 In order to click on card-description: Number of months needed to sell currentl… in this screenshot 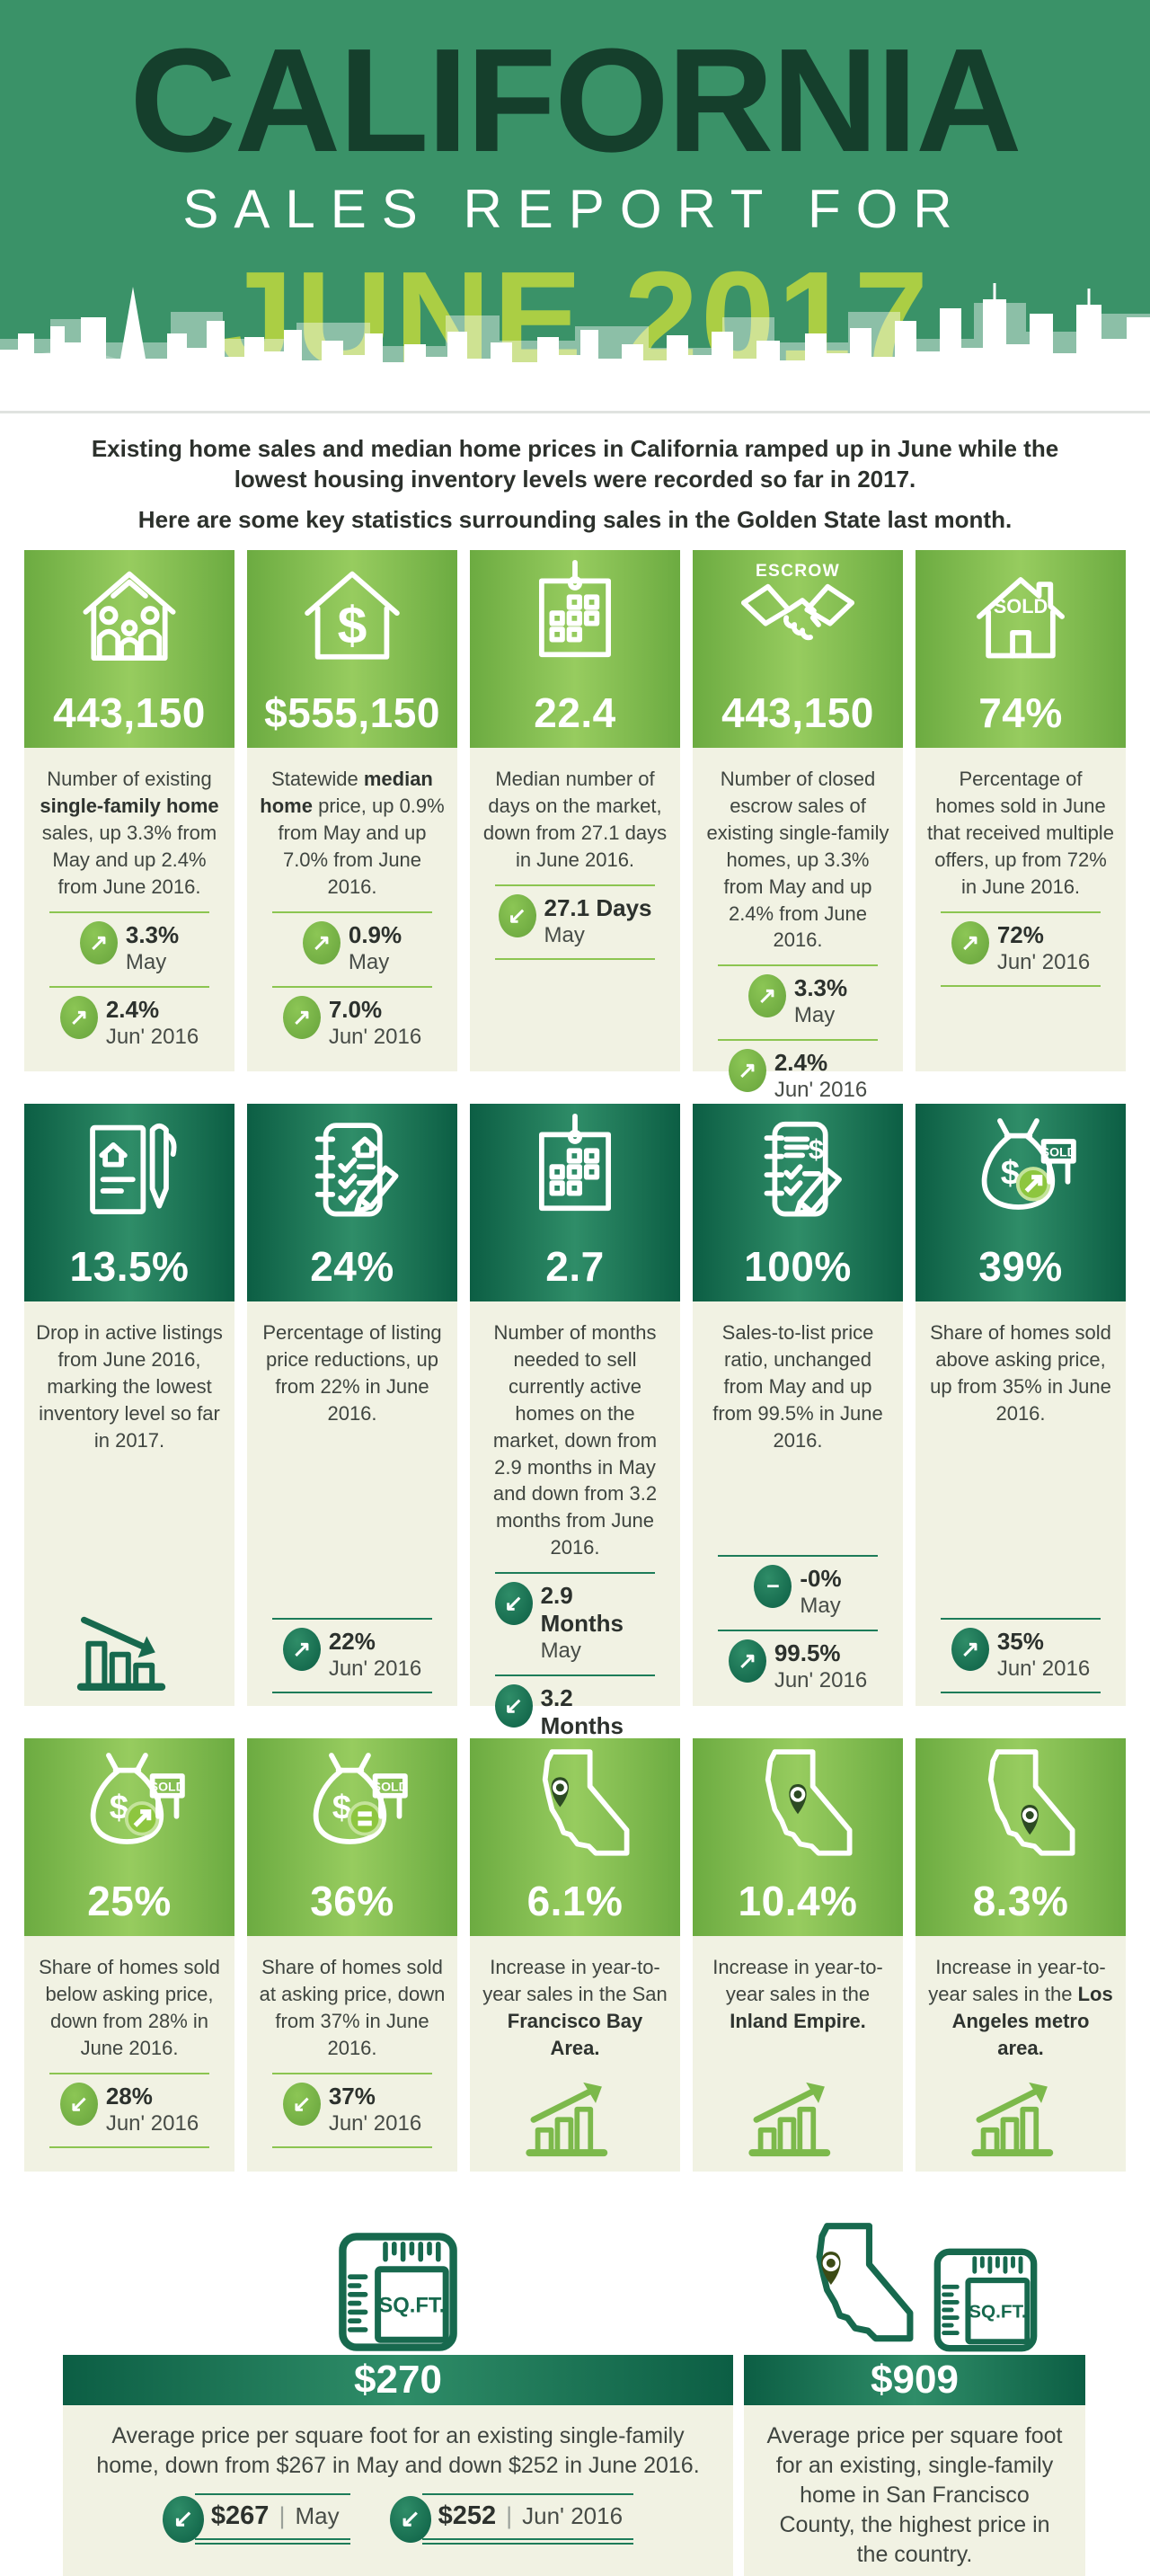, I will do `click(575, 1440)`.